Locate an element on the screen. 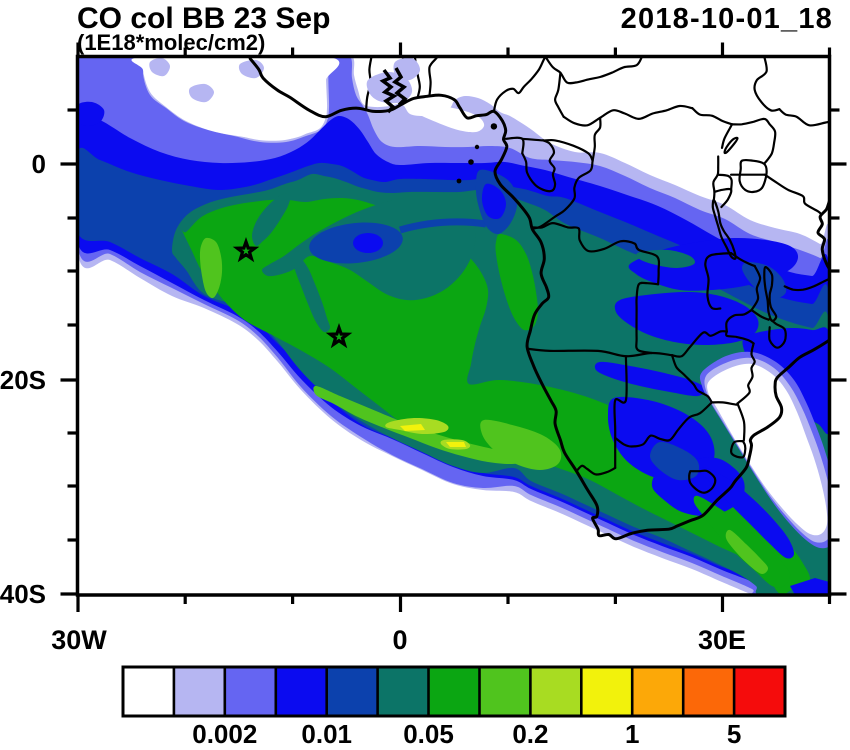 The width and height of the screenshot is (850, 750). svg-text: CO col BB 23 Sep is located at coordinates (203, 18).